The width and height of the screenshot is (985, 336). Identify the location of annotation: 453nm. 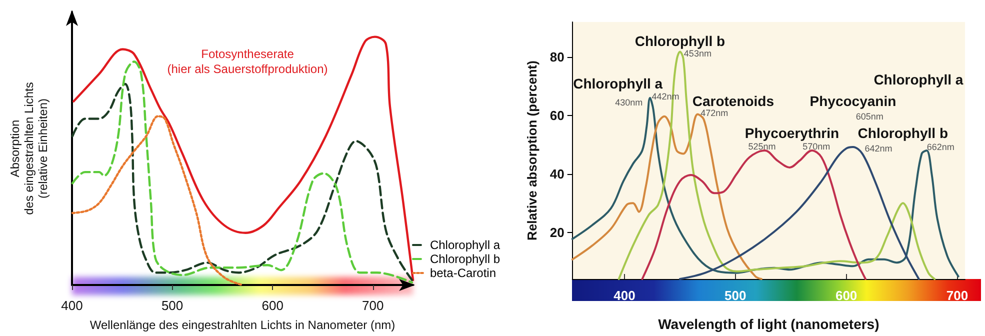
(698, 53).